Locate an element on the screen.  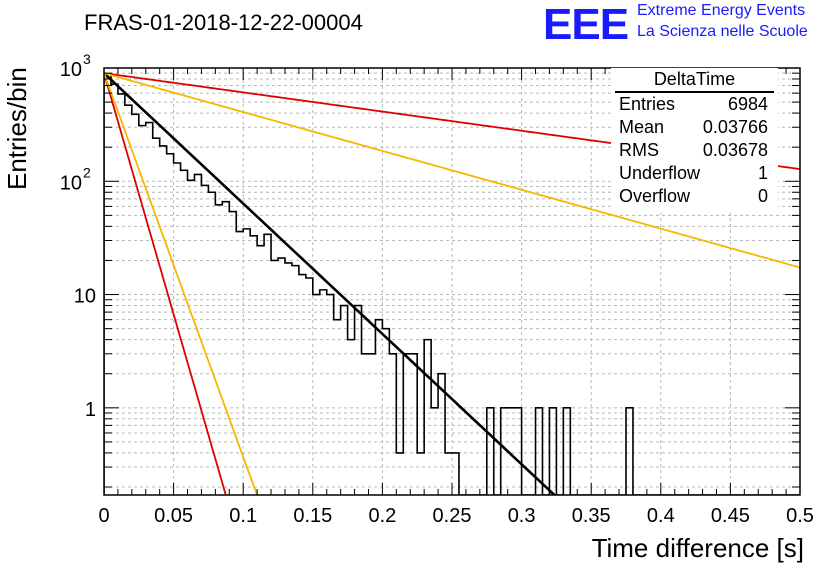
y-tick-label-exponent: 2 is located at coordinates (87, 172).